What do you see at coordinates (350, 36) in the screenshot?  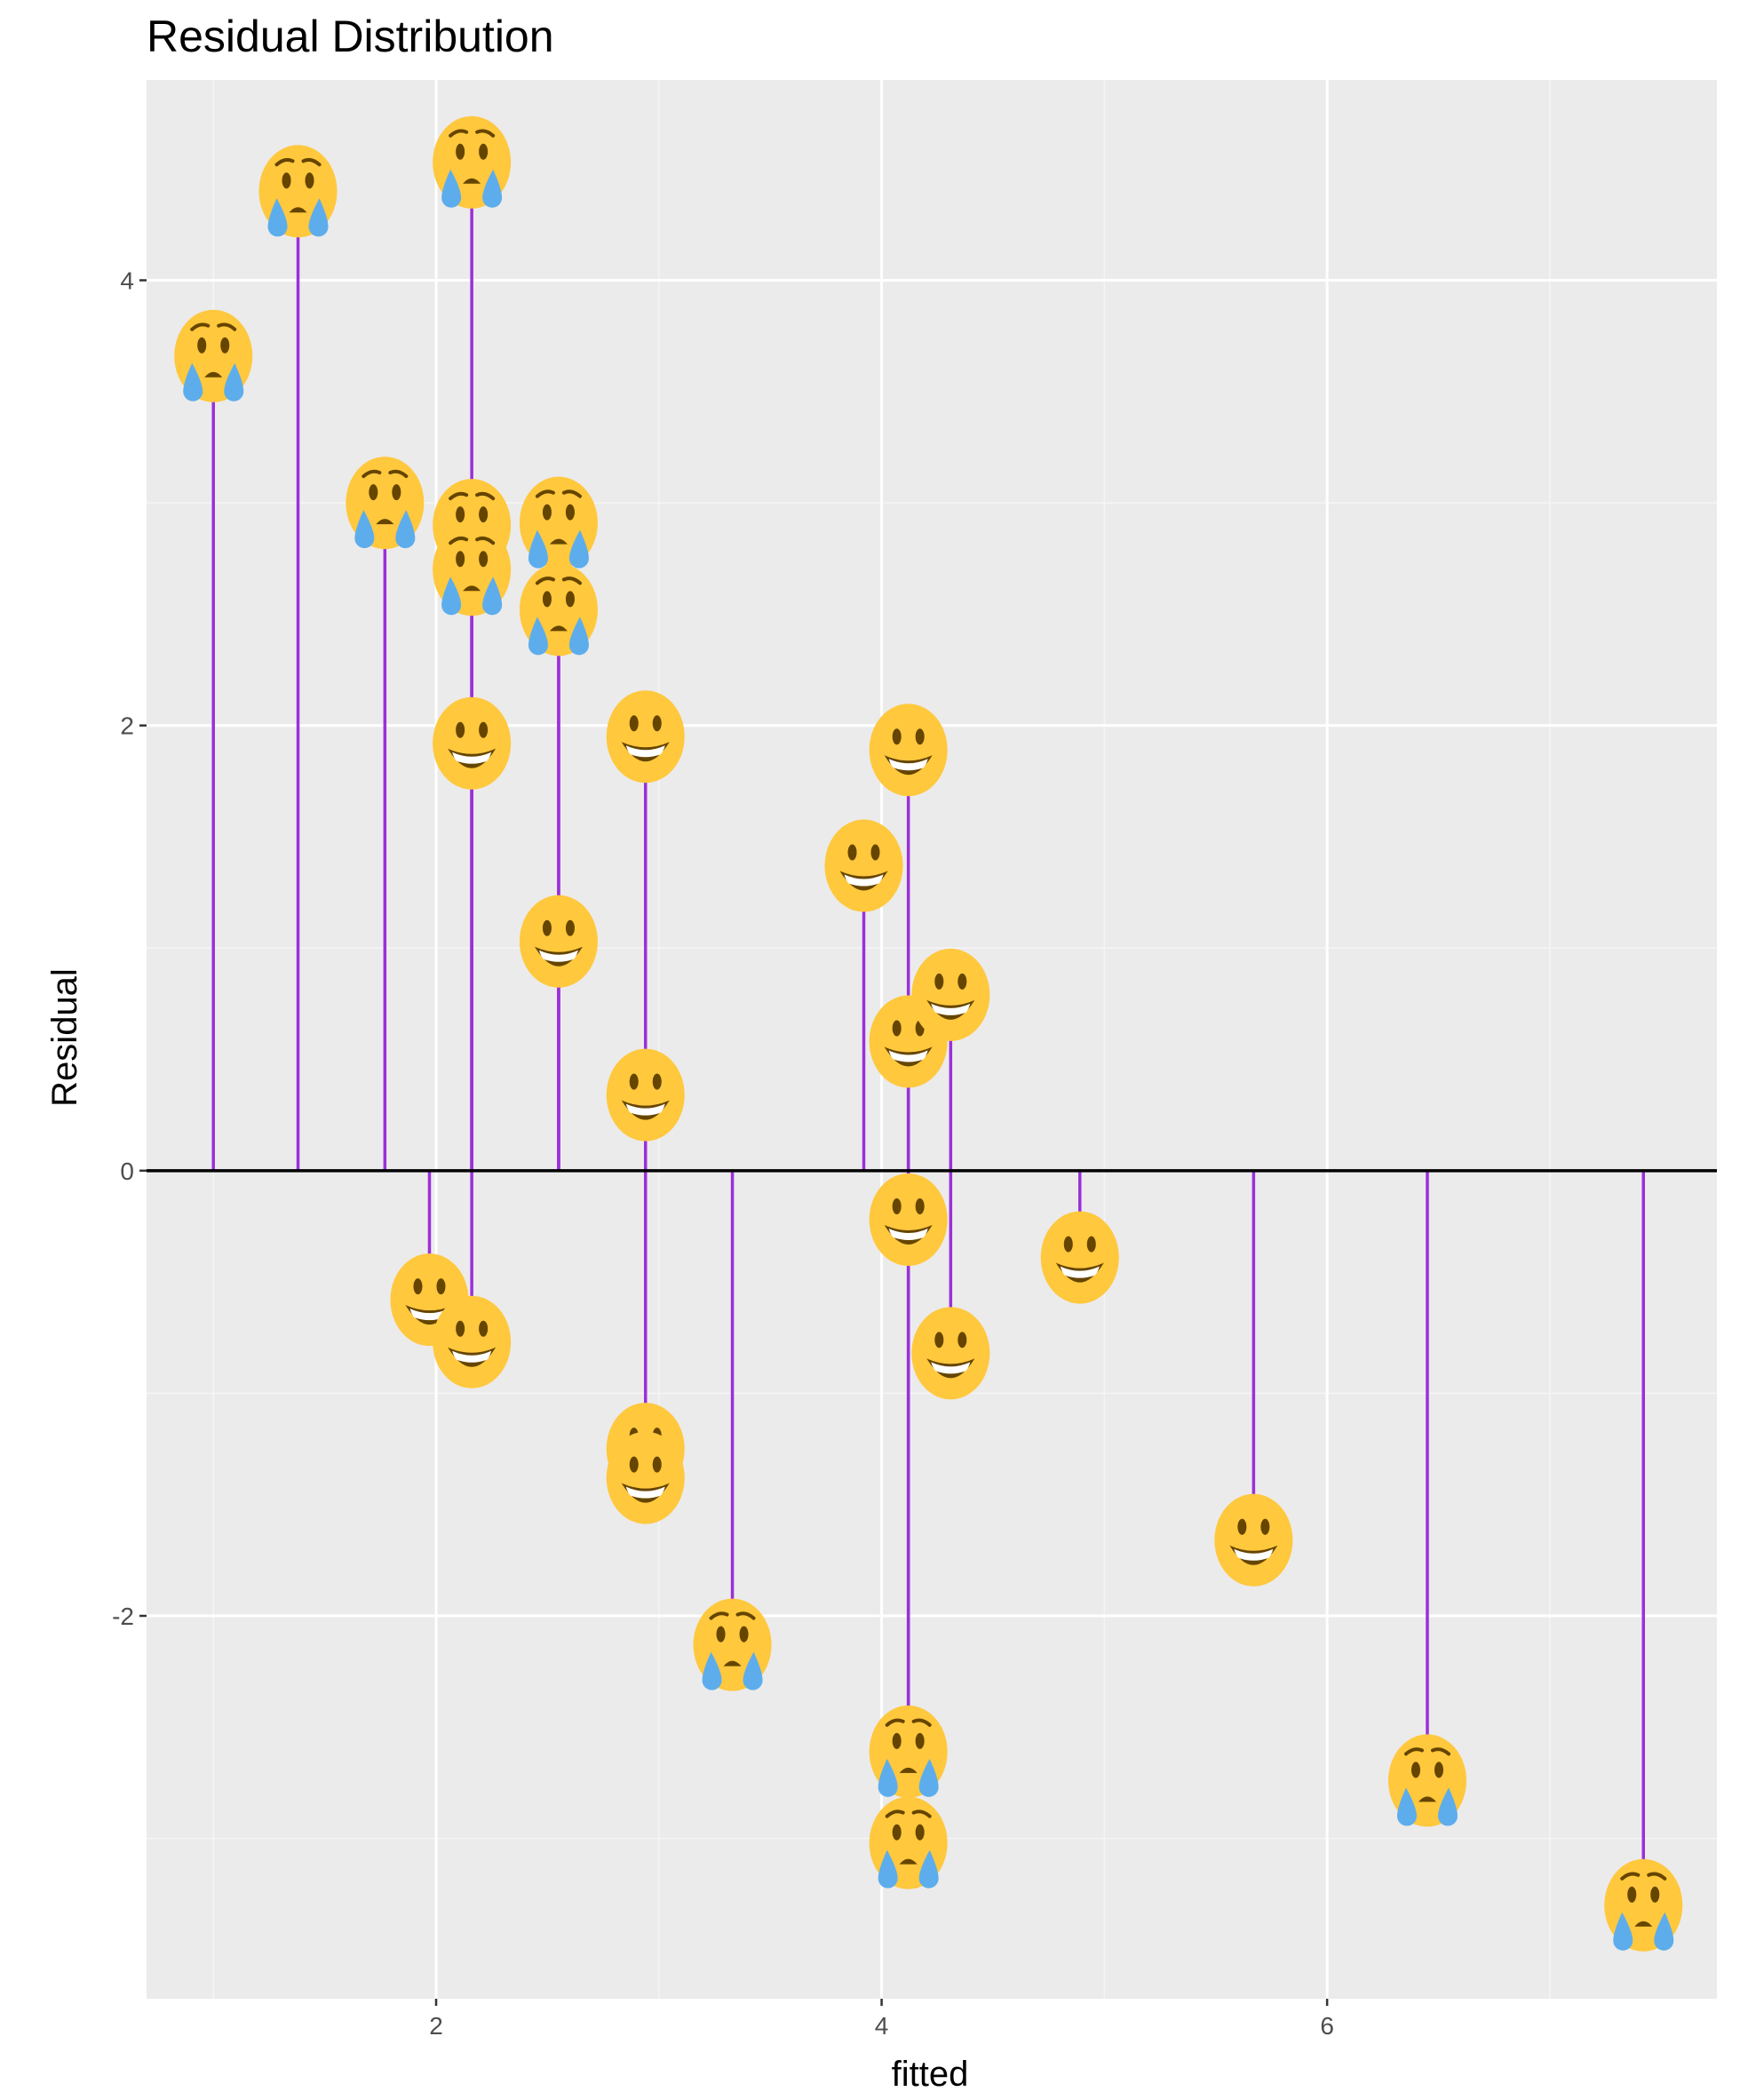 I see `chart-title: Residual Distribution` at bounding box center [350, 36].